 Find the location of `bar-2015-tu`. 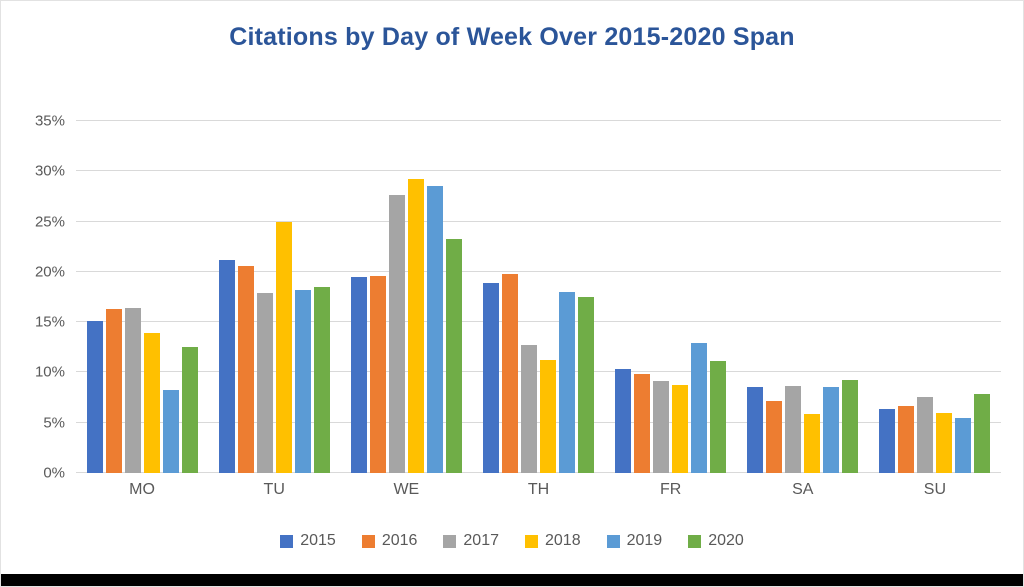

bar-2015-tu is located at coordinates (226, 366).